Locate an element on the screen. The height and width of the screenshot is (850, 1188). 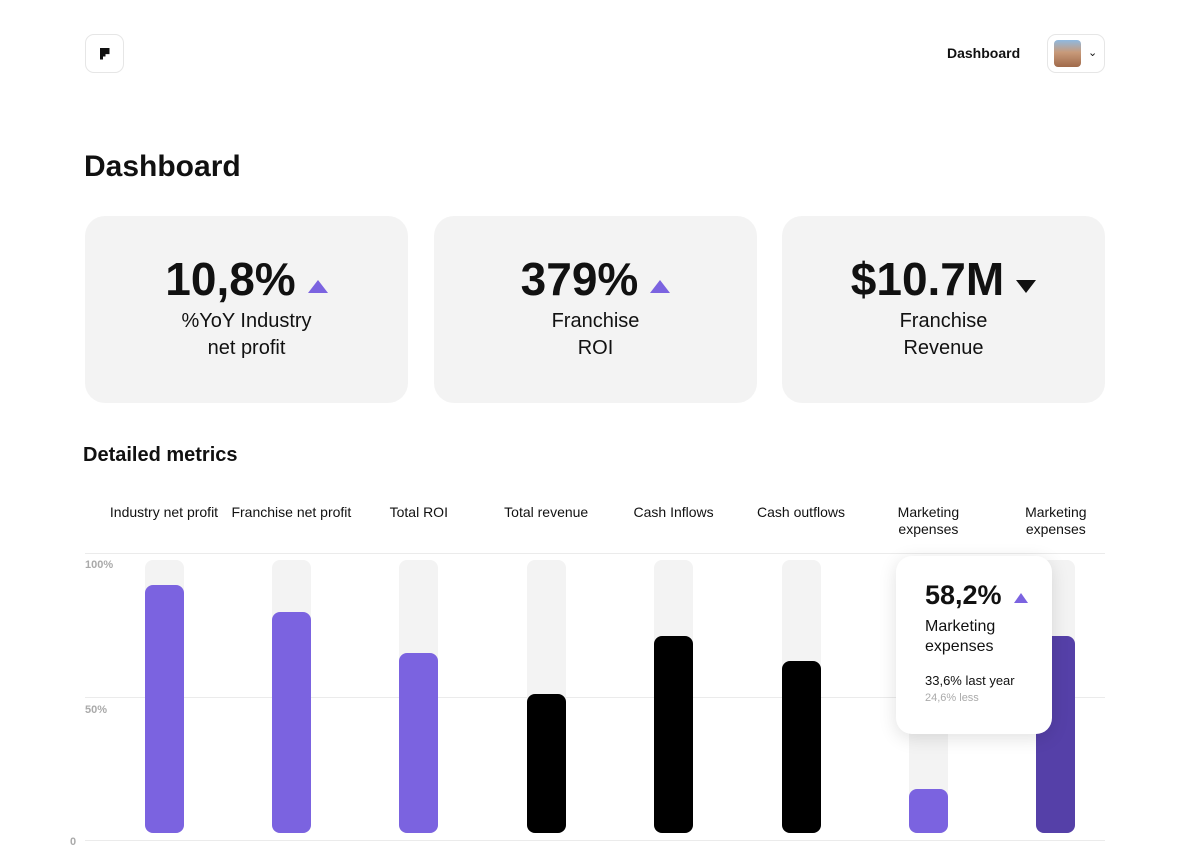
kpi-label: Franchise Revenue is located at coordinates (943, 334).